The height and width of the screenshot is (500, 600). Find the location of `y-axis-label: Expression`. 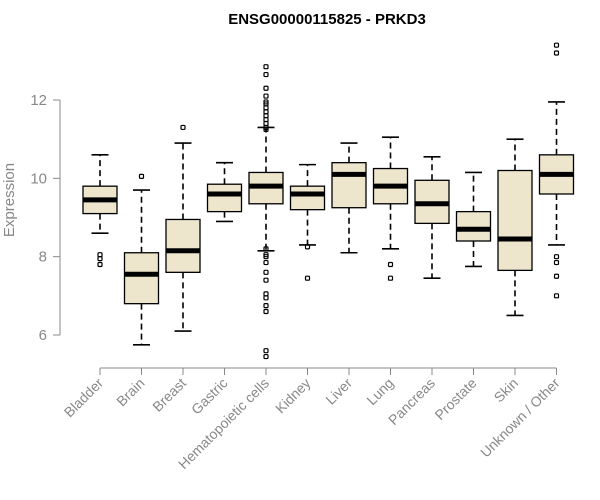

y-axis-label: Expression is located at coordinates (9, 200).